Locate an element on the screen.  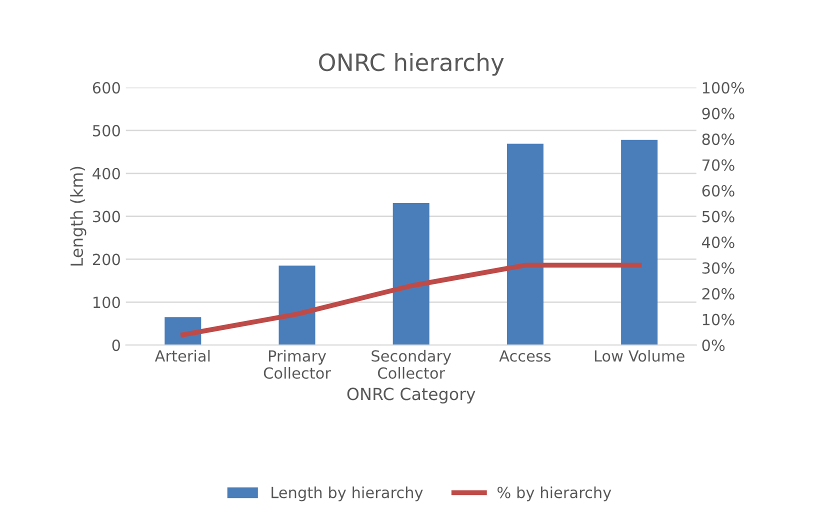
y-tick-label: 0 is located at coordinates (116, 346).